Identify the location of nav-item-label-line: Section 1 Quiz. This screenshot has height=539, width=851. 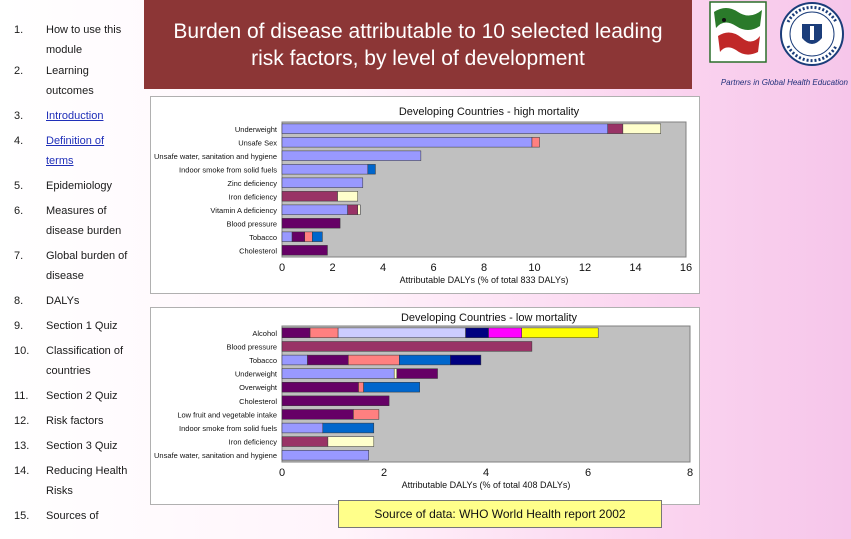
(82, 326).